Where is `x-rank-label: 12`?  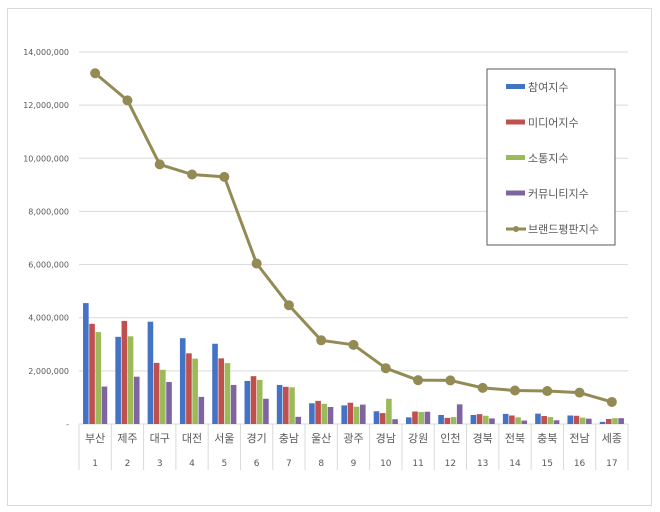 x-rank-label: 12 is located at coordinates (450, 464).